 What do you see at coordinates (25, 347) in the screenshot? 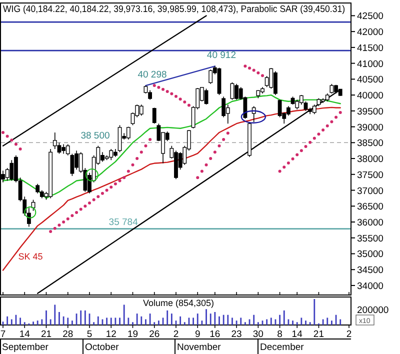
I see `text: September` at bounding box center [25, 347].